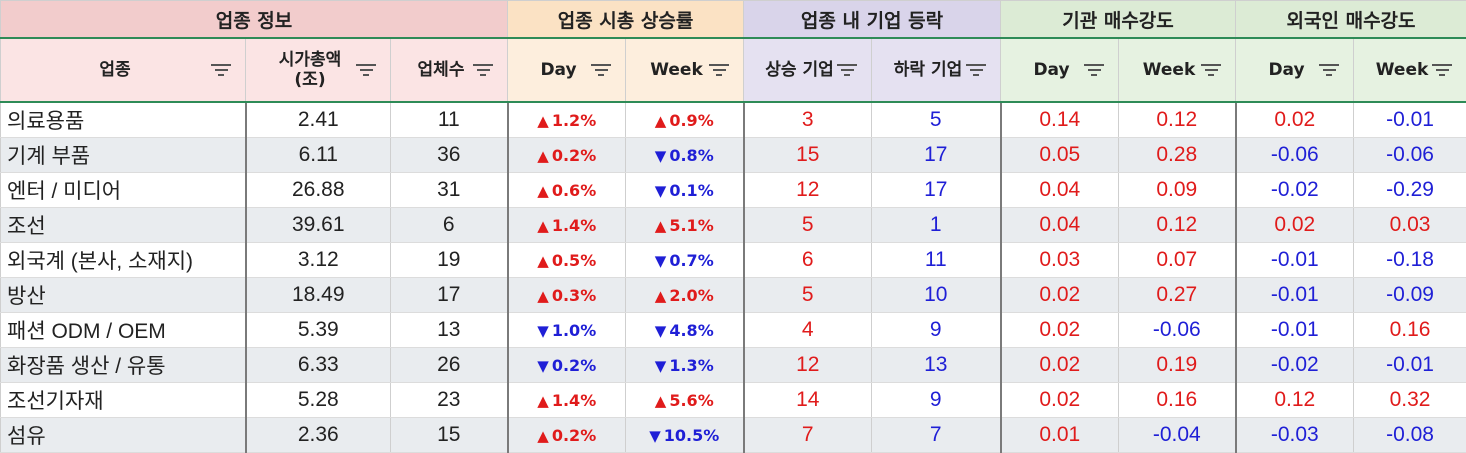  Describe the element at coordinates (872, 20) in the screenshot. I see `group-company-updown: 업종 내 기업 등락` at that location.